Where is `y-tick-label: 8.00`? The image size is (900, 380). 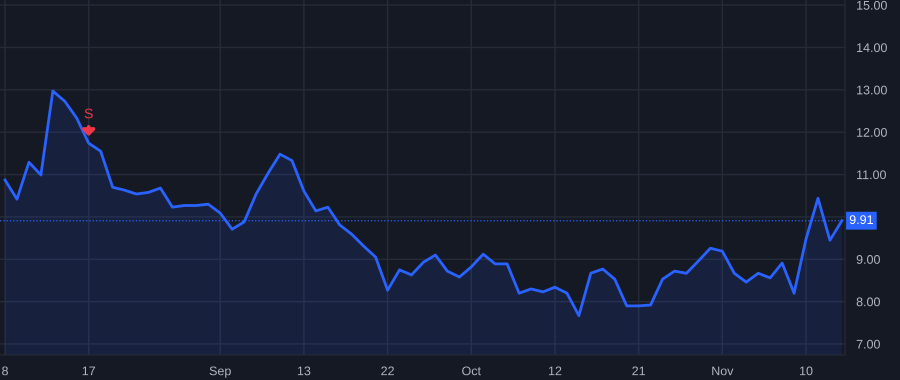 y-tick-label: 8.00 is located at coordinates (868, 301).